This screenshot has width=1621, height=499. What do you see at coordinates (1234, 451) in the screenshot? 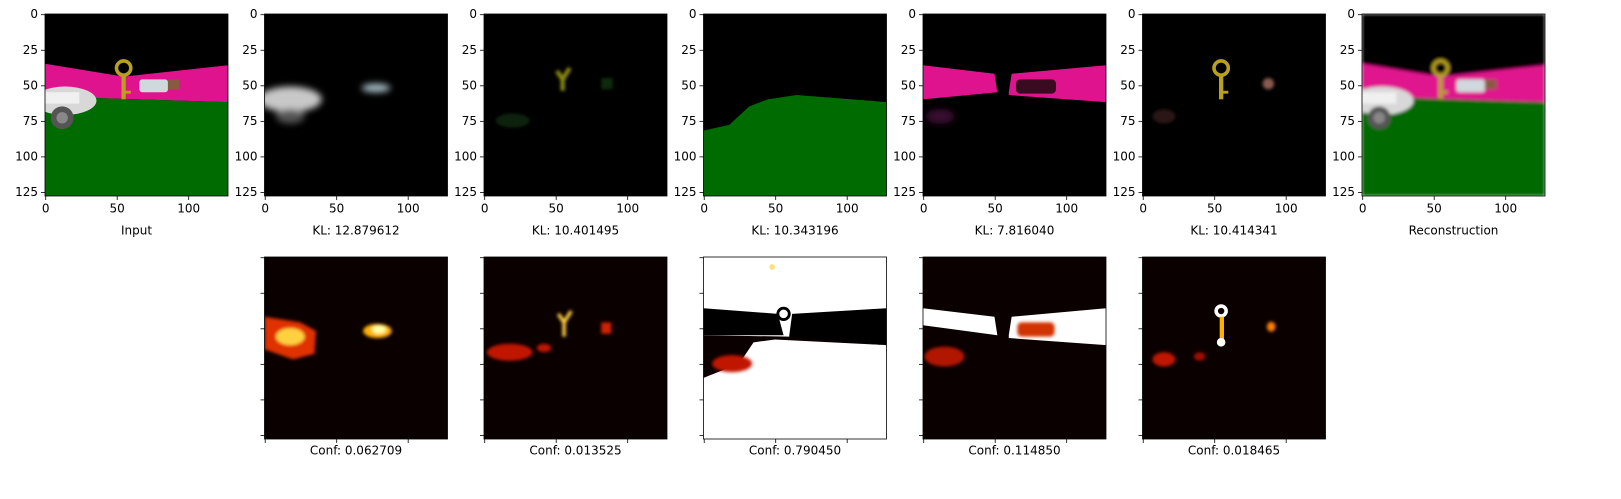
I see `panel-caption: Conf: 0.018465` at bounding box center [1234, 451].